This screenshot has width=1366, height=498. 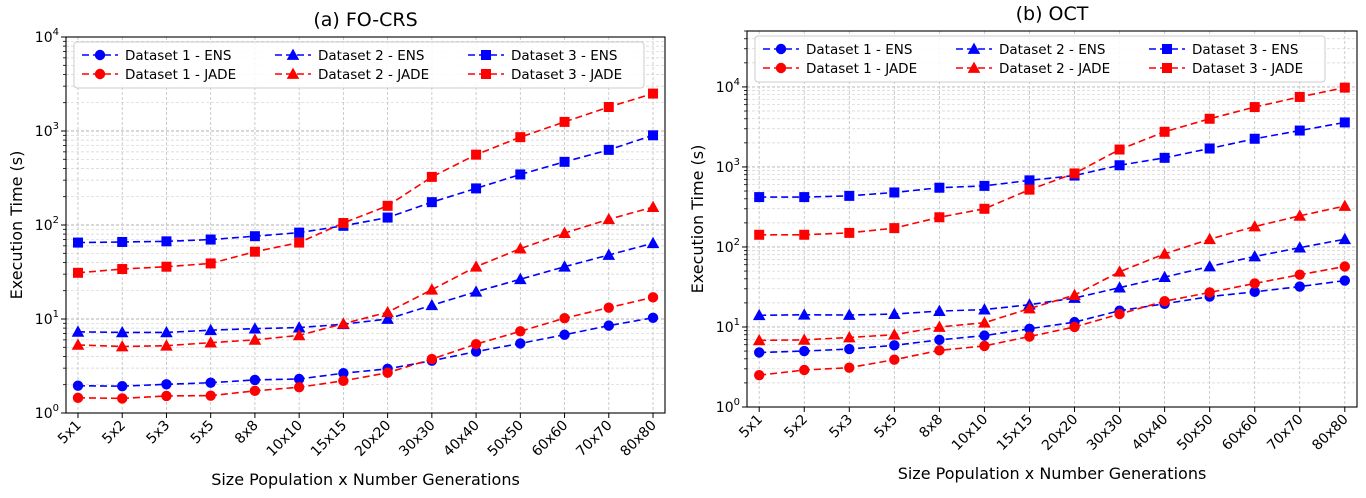 What do you see at coordinates (373, 75) in the screenshot?
I see `legend-label: Dataset 2 - JADE` at bounding box center [373, 75].